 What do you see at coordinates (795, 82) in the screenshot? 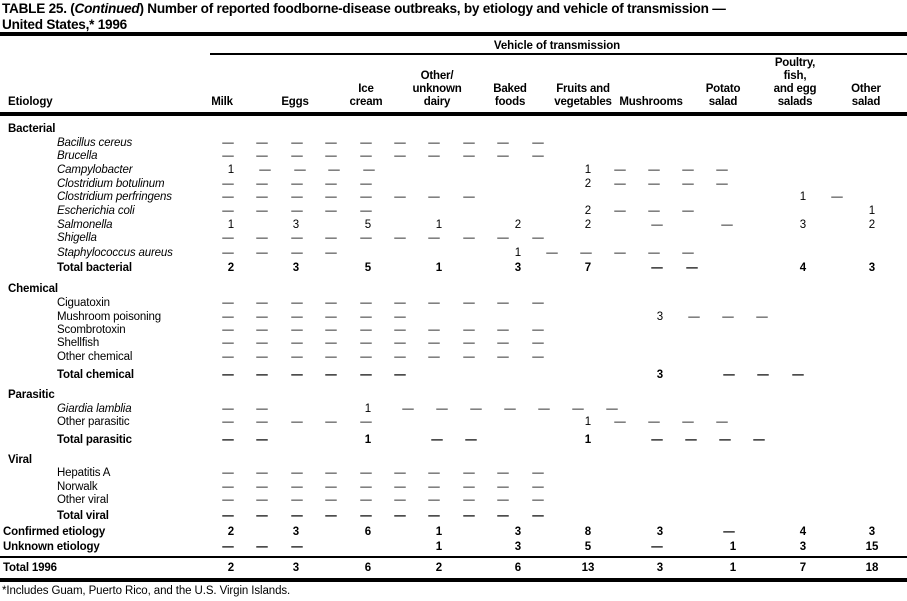
I see `column-header: Poultry, fish, and egg salads` at bounding box center [795, 82].